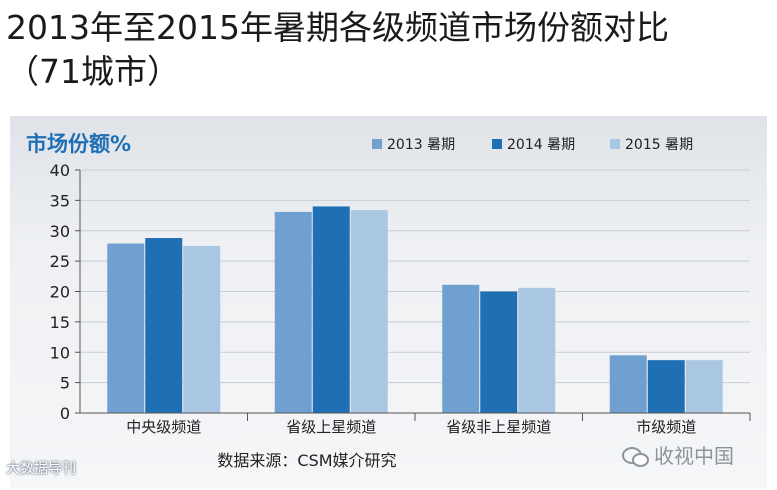 The image size is (777, 490). What do you see at coordinates (60, 261) in the screenshot?
I see `y-tick-label: 25` at bounding box center [60, 261].